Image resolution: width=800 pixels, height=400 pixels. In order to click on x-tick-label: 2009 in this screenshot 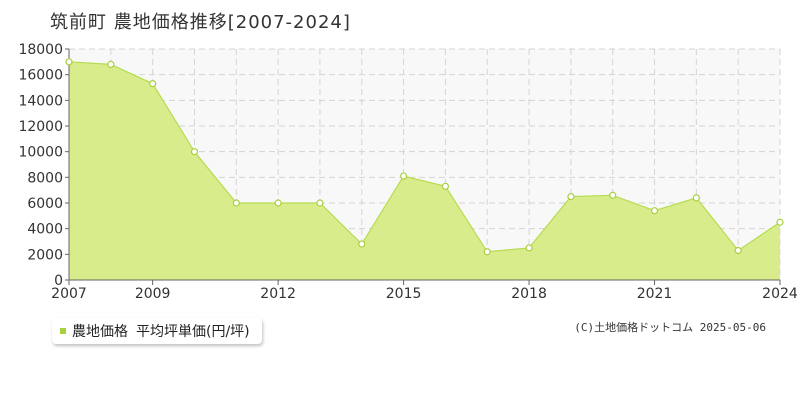, I will do `click(153, 294)`.